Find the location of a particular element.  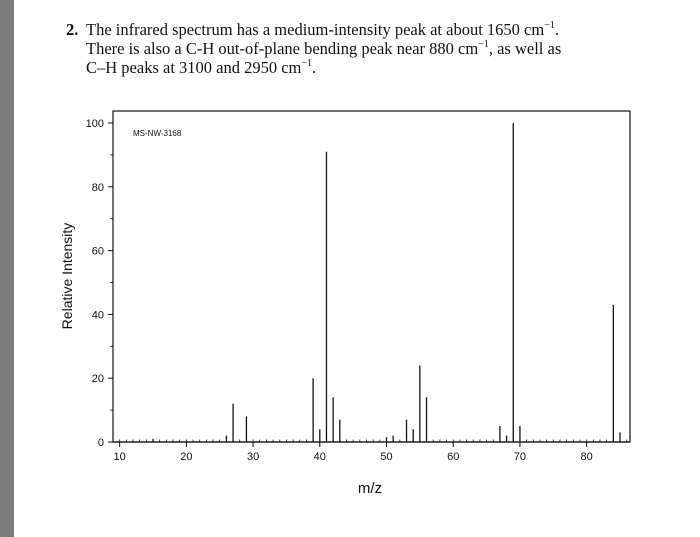

problem-line-3-text: C–H peaks at 3100 and 2950 cm is located at coordinates (194, 67).